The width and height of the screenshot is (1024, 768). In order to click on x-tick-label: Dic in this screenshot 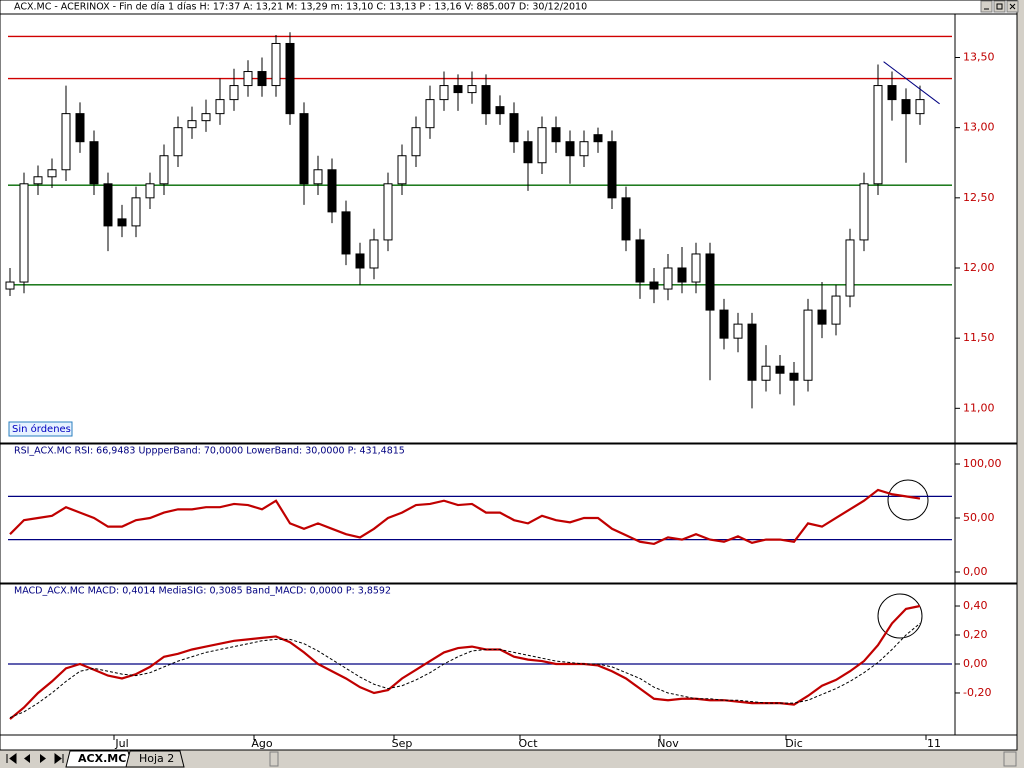, I will do `click(794, 743)`.